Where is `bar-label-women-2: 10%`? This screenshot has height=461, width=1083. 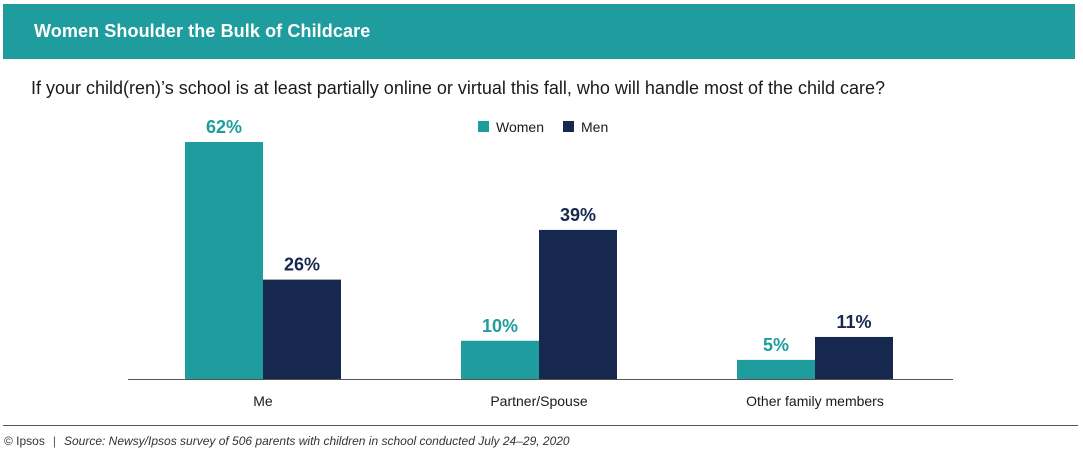
bar-label-women-2: 10% is located at coordinates (500, 326).